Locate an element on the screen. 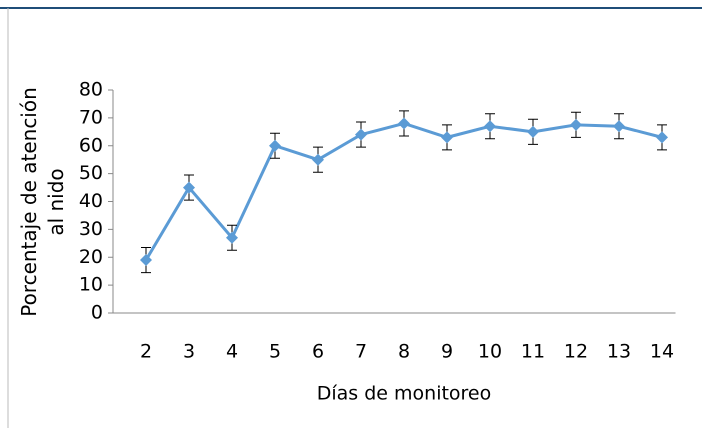 The width and height of the screenshot is (702, 428). x-tick-label: 6 is located at coordinates (318, 352).